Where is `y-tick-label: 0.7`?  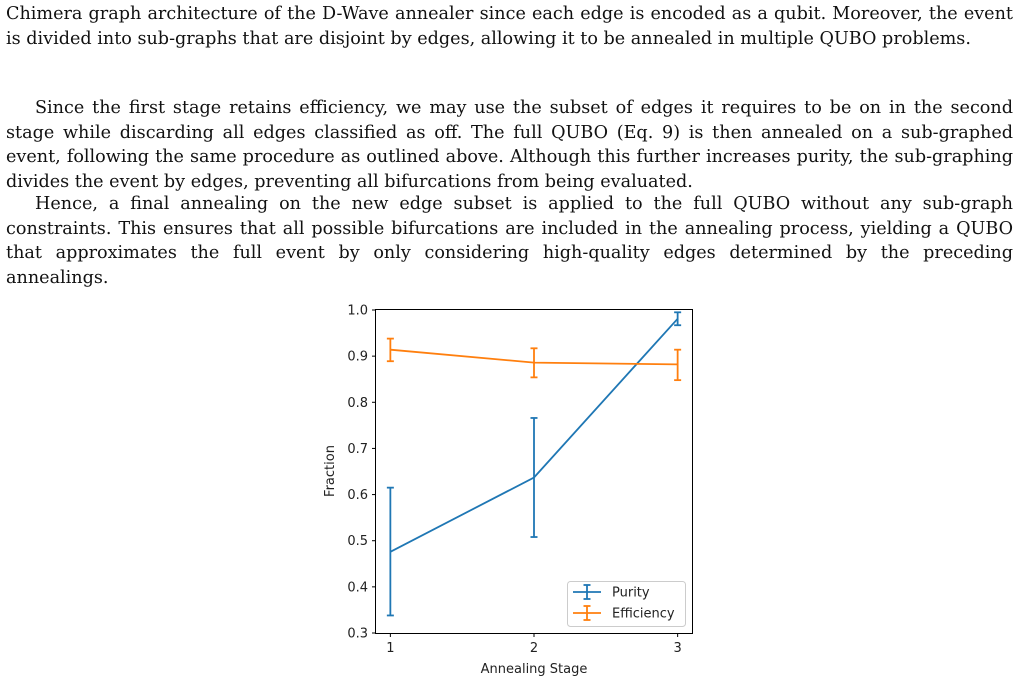 y-tick-label: 0.7 is located at coordinates (357, 449).